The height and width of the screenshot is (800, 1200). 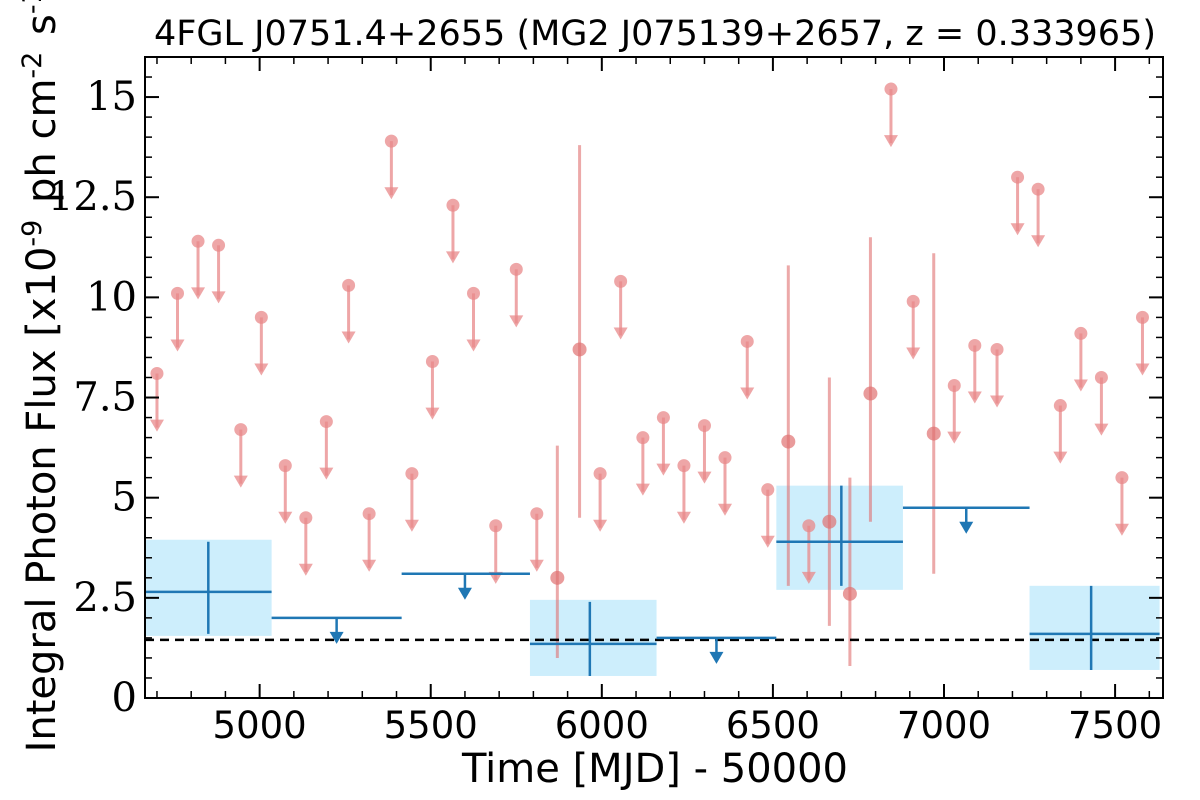 I want to click on x-tick-label: 5500, so click(x=431, y=725).